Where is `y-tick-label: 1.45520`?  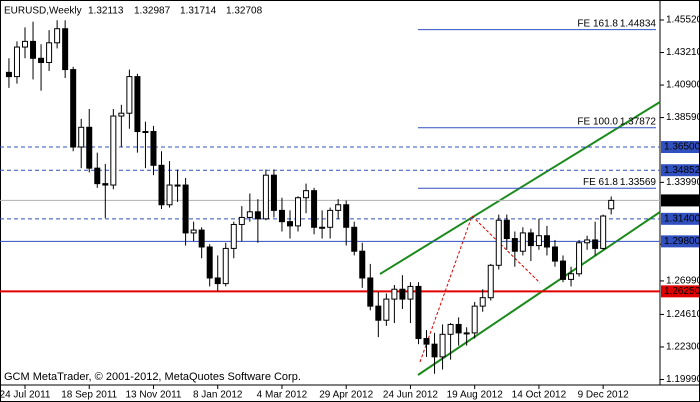 y-tick-label: 1.45520 is located at coordinates (683, 20).